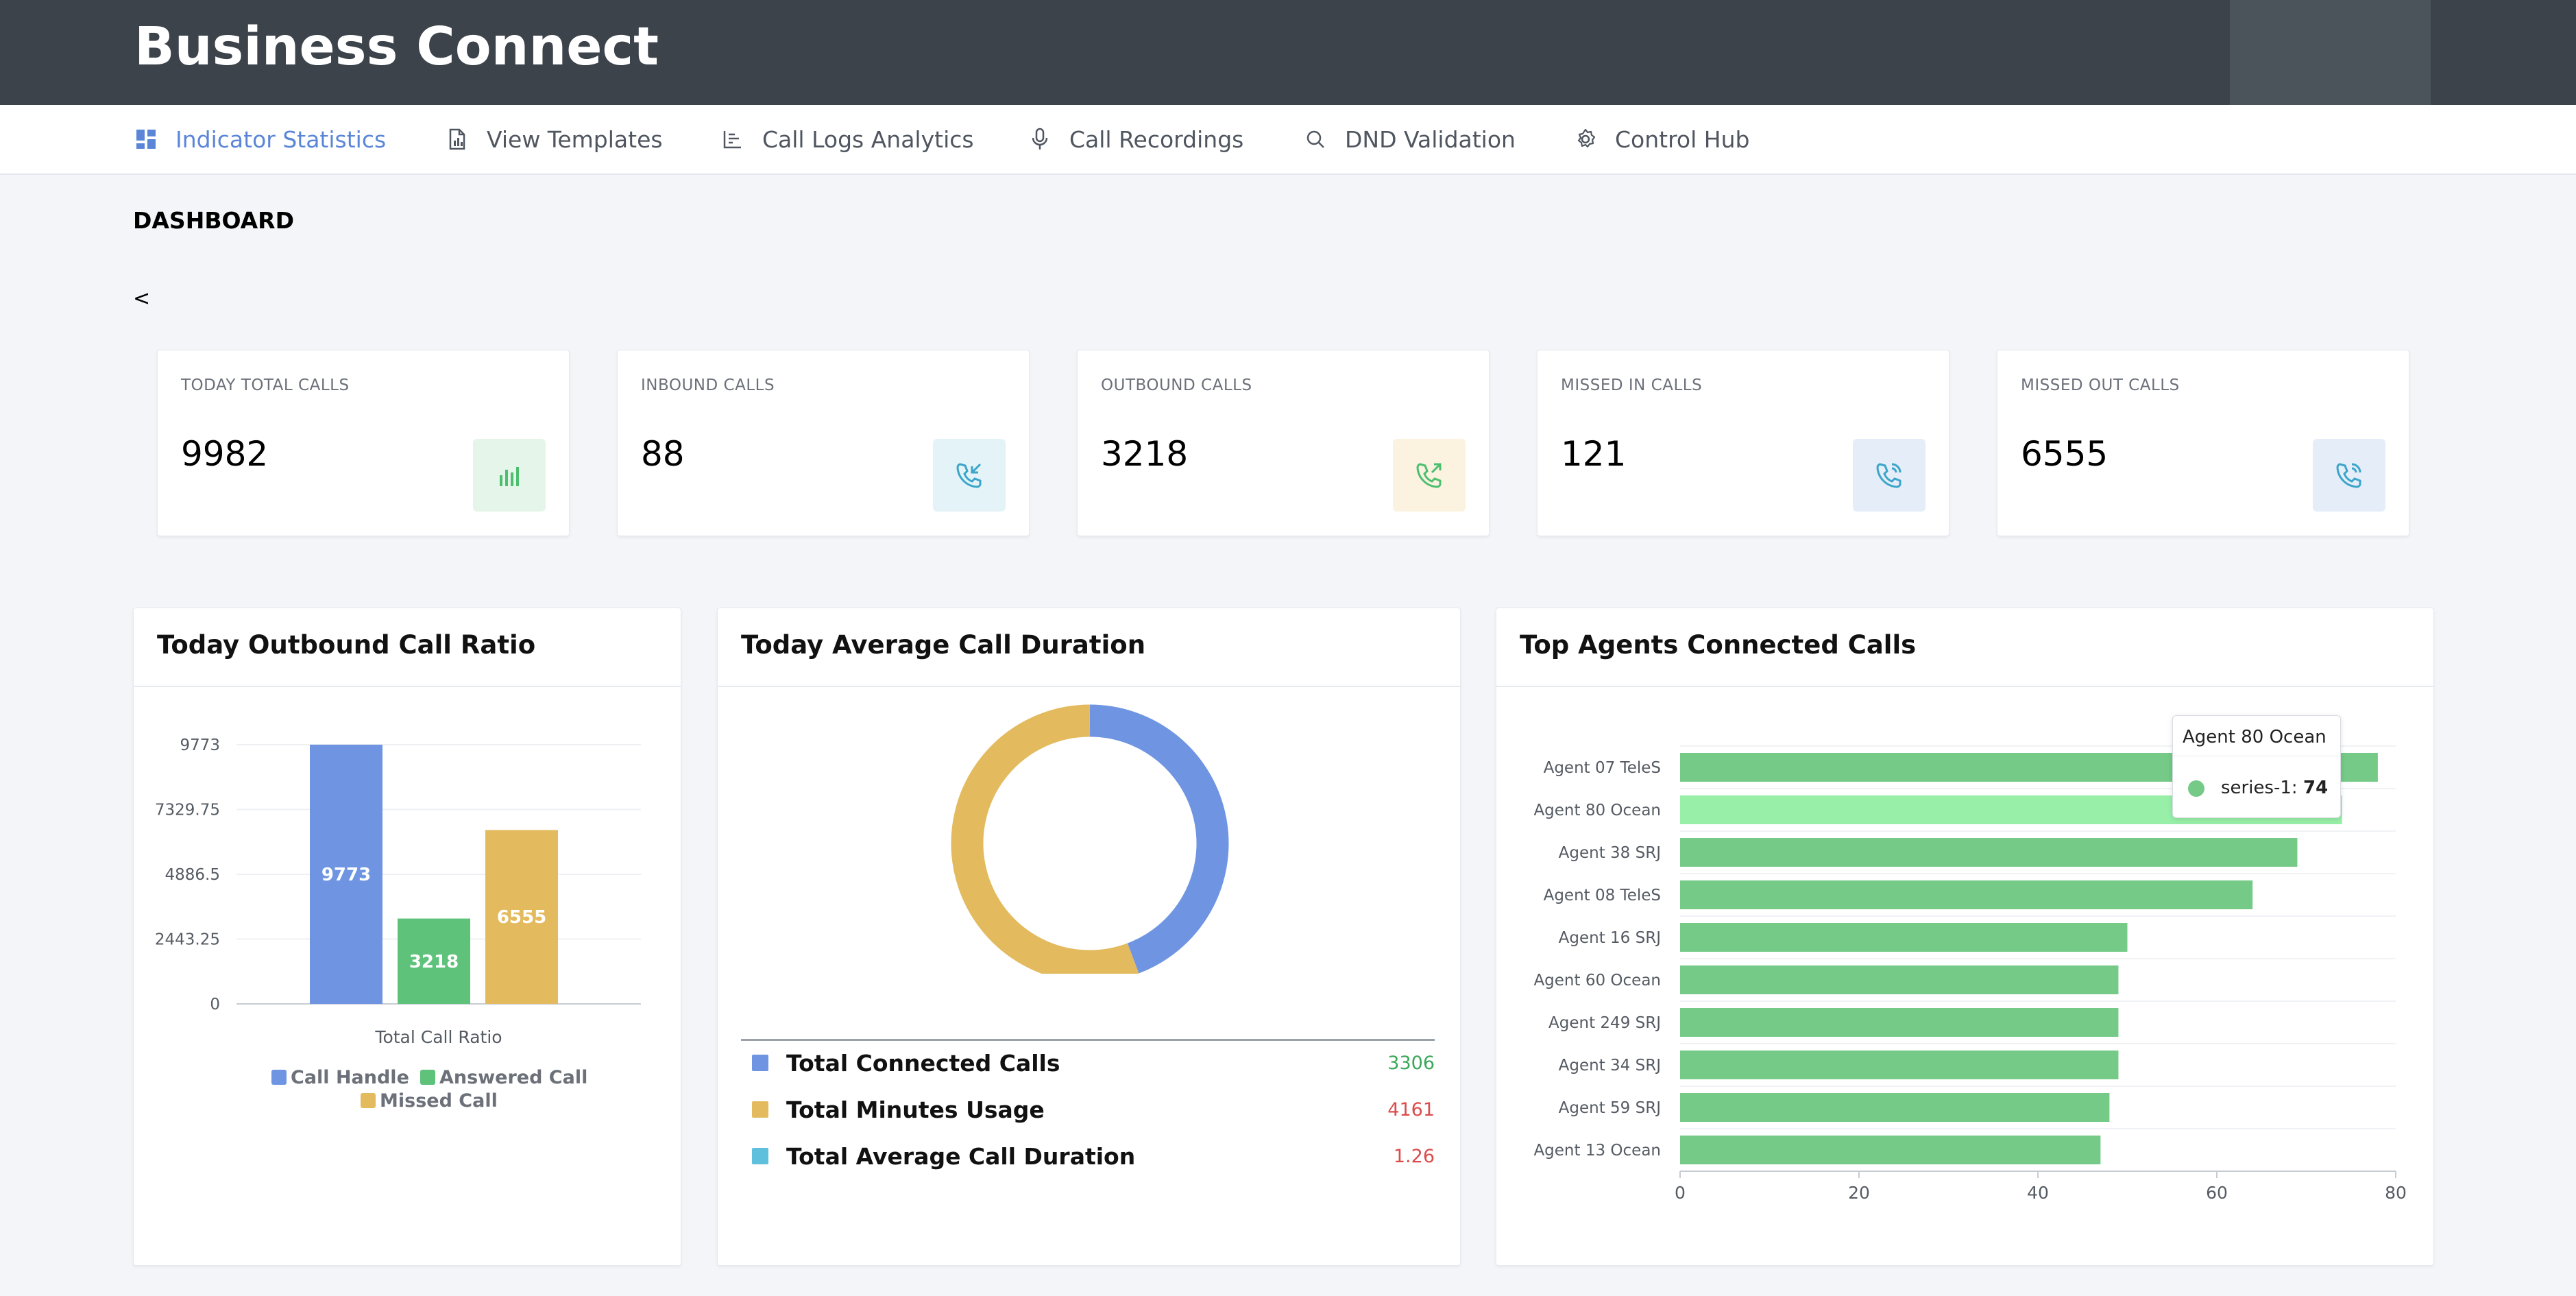  I want to click on duration-value: 4161, so click(1411, 1109).